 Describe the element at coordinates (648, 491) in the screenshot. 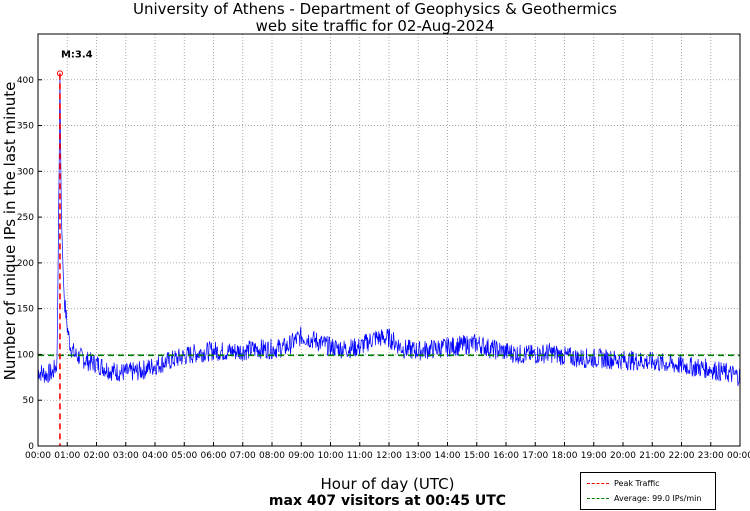

I see `legend: Peak Traffic Average: 99.0 IPs/min` at that location.